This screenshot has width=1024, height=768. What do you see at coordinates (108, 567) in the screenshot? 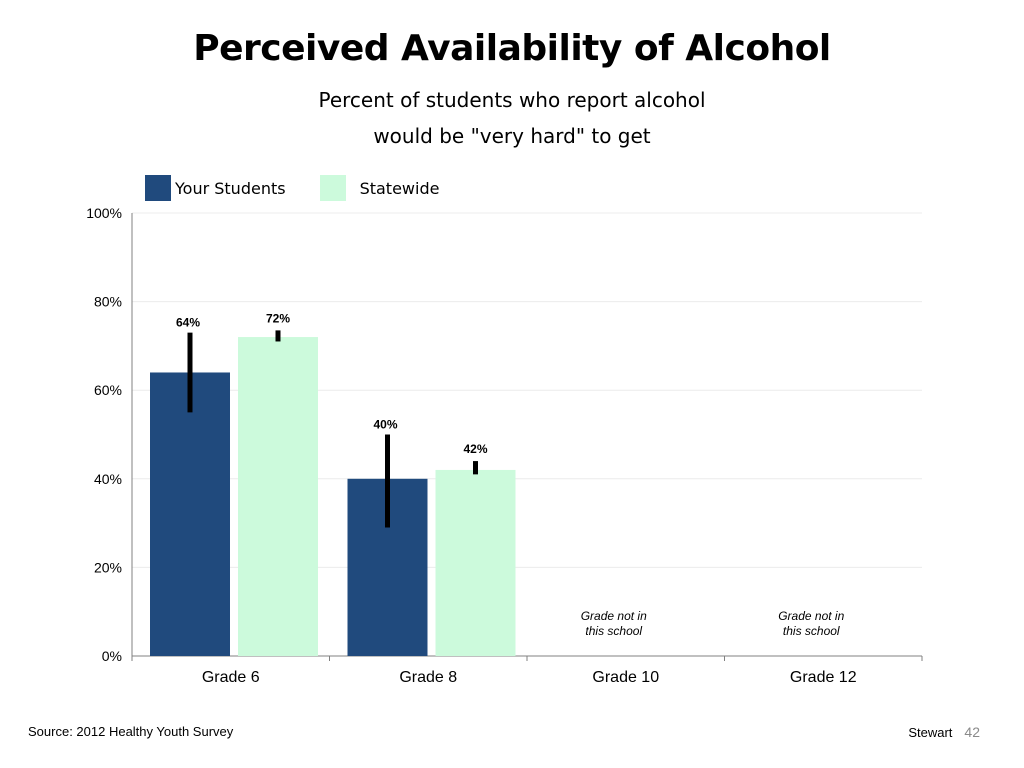
I see `y-tick-label: 20%` at bounding box center [108, 567].